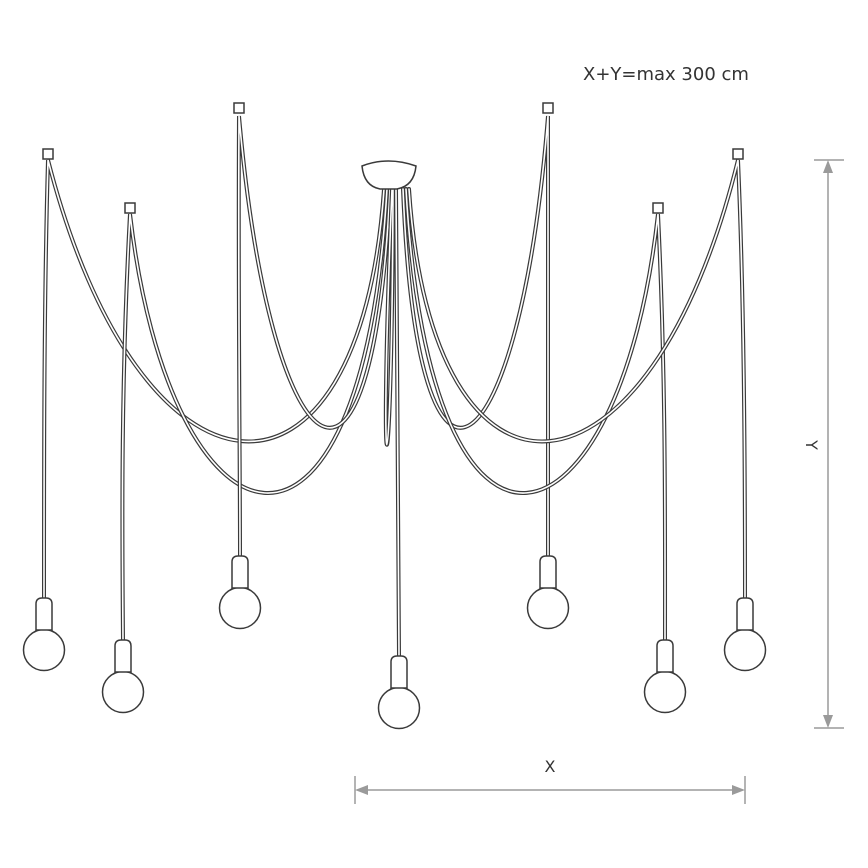  What do you see at coordinates (550, 780) in the screenshot?
I see `x-dimension: X` at bounding box center [550, 780].